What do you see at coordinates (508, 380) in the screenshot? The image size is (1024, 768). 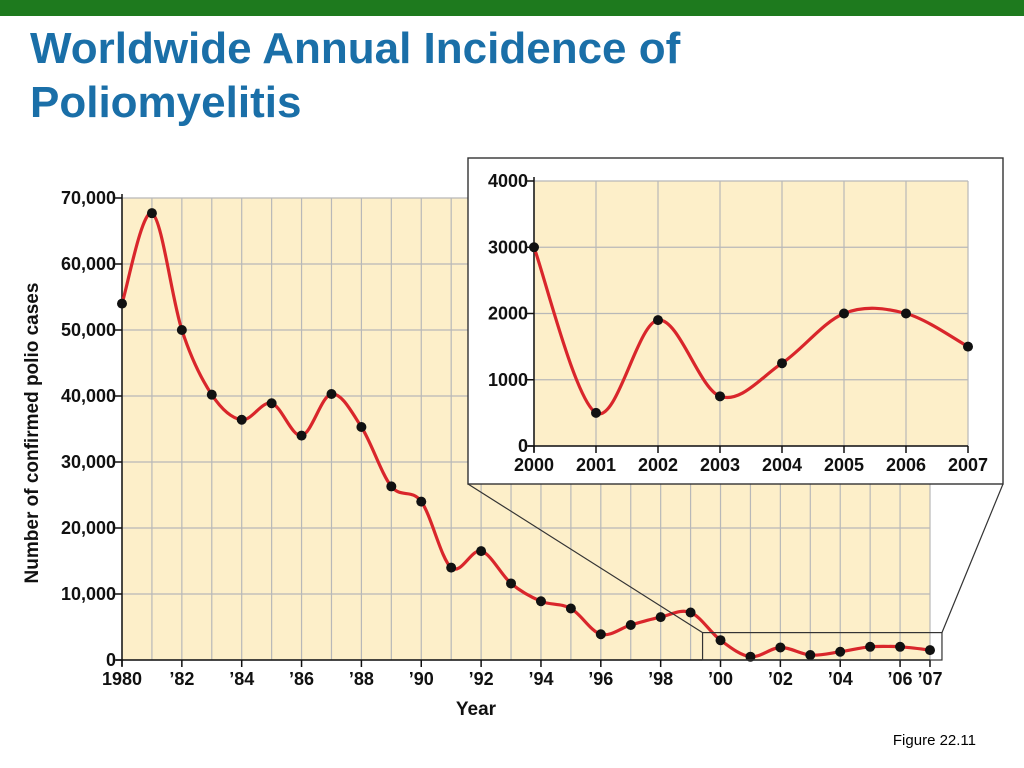 I see `inset-y-tick-label: 1000` at bounding box center [508, 380].